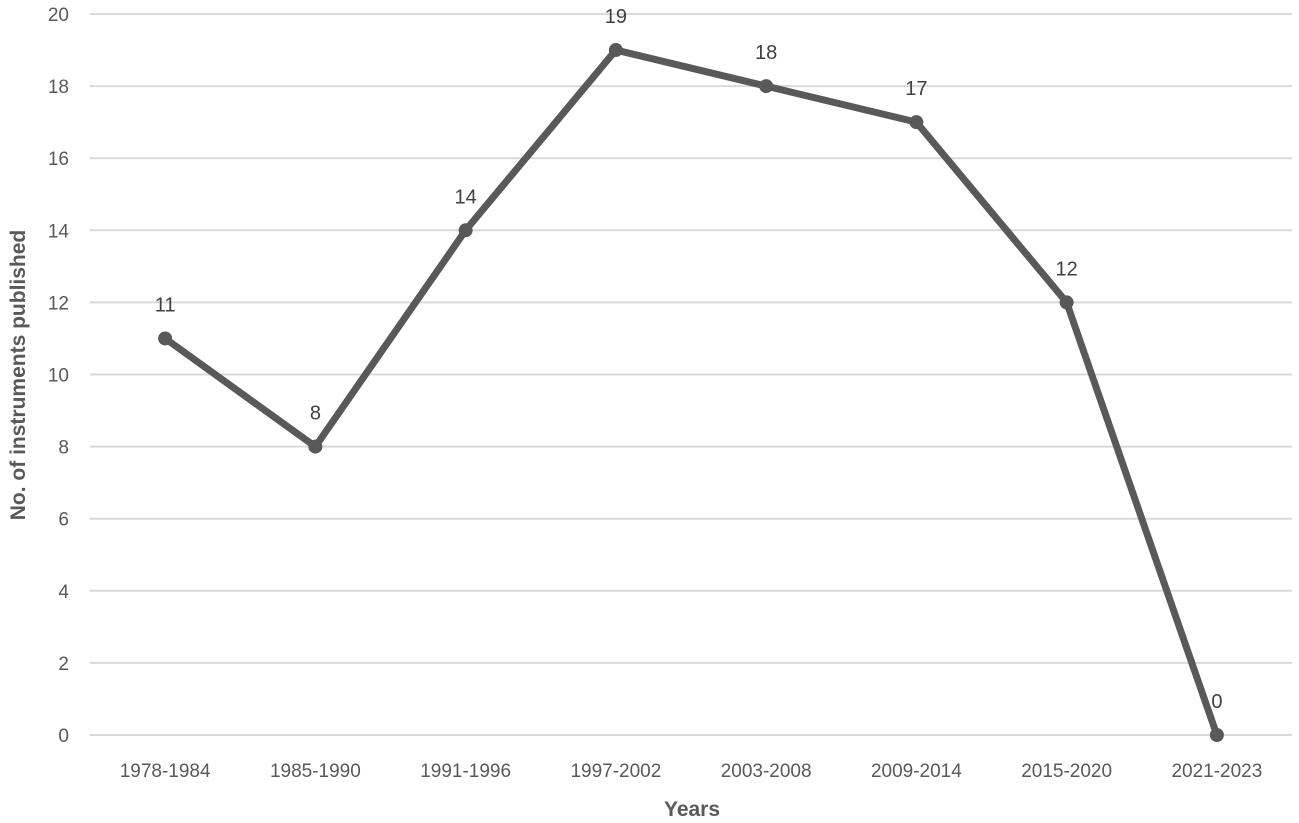  I want to click on y-tick-label: 2, so click(63, 664).